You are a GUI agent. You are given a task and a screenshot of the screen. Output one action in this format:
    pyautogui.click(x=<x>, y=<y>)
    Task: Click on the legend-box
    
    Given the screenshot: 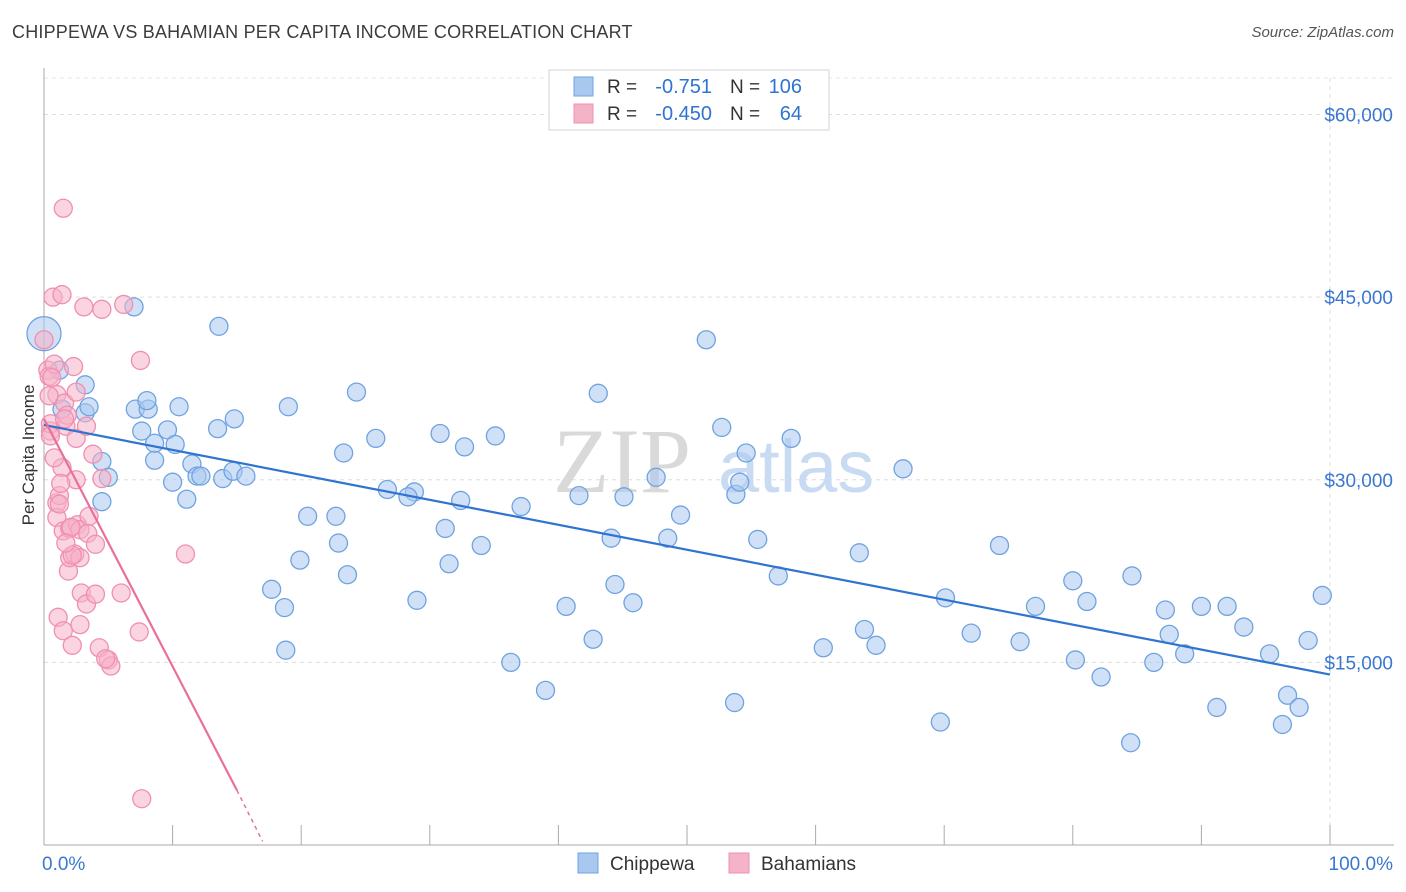 What is the action you would take?
    pyautogui.click(x=689, y=100)
    